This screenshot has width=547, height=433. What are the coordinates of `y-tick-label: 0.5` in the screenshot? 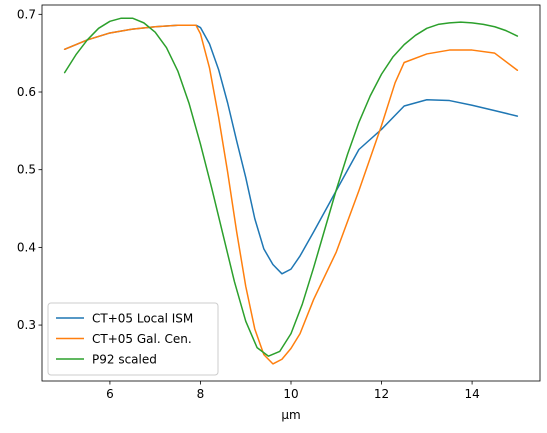 It's located at (26, 170).